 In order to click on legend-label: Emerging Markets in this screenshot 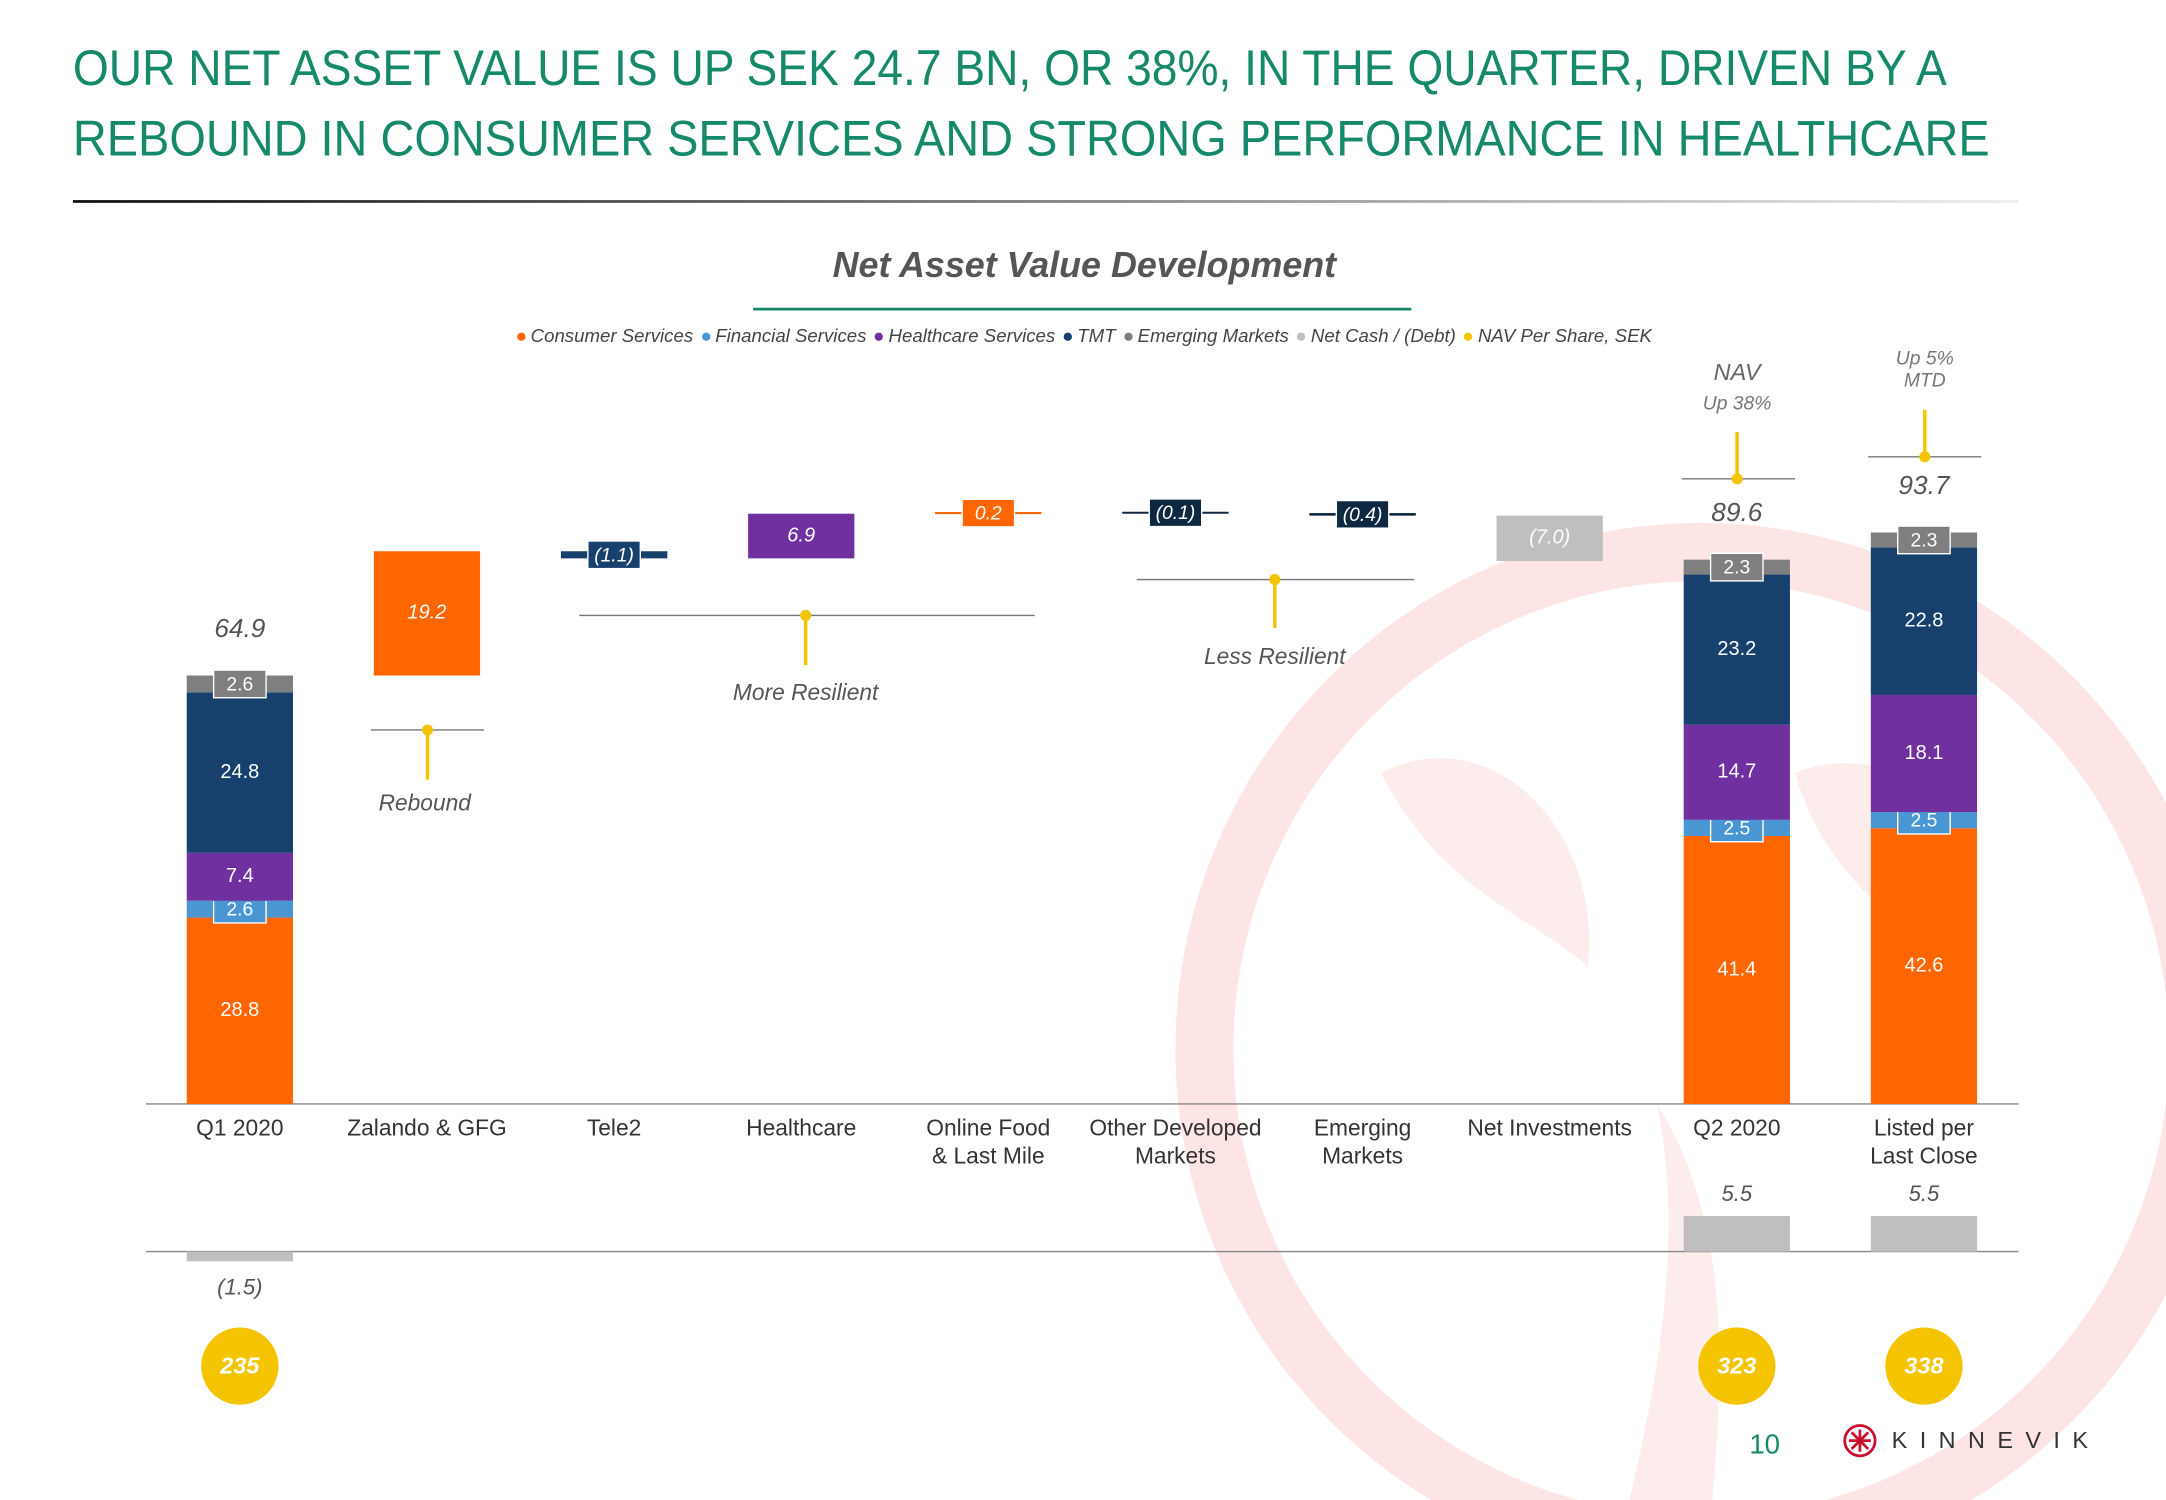, I will do `click(1213, 336)`.